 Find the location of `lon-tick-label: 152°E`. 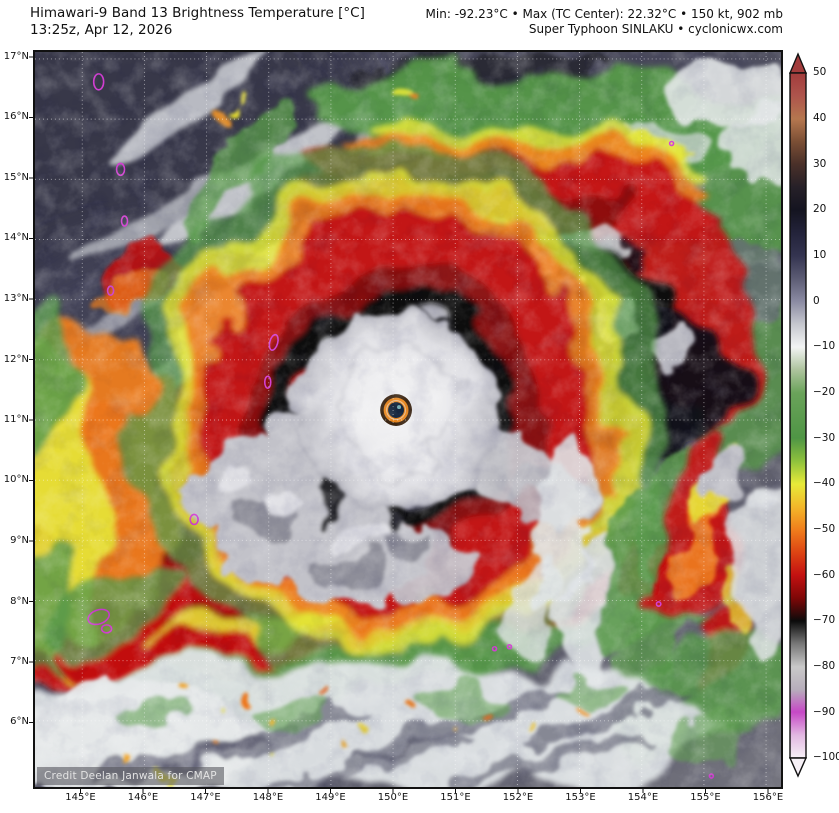

lon-tick-label: 152°E is located at coordinates (518, 797).